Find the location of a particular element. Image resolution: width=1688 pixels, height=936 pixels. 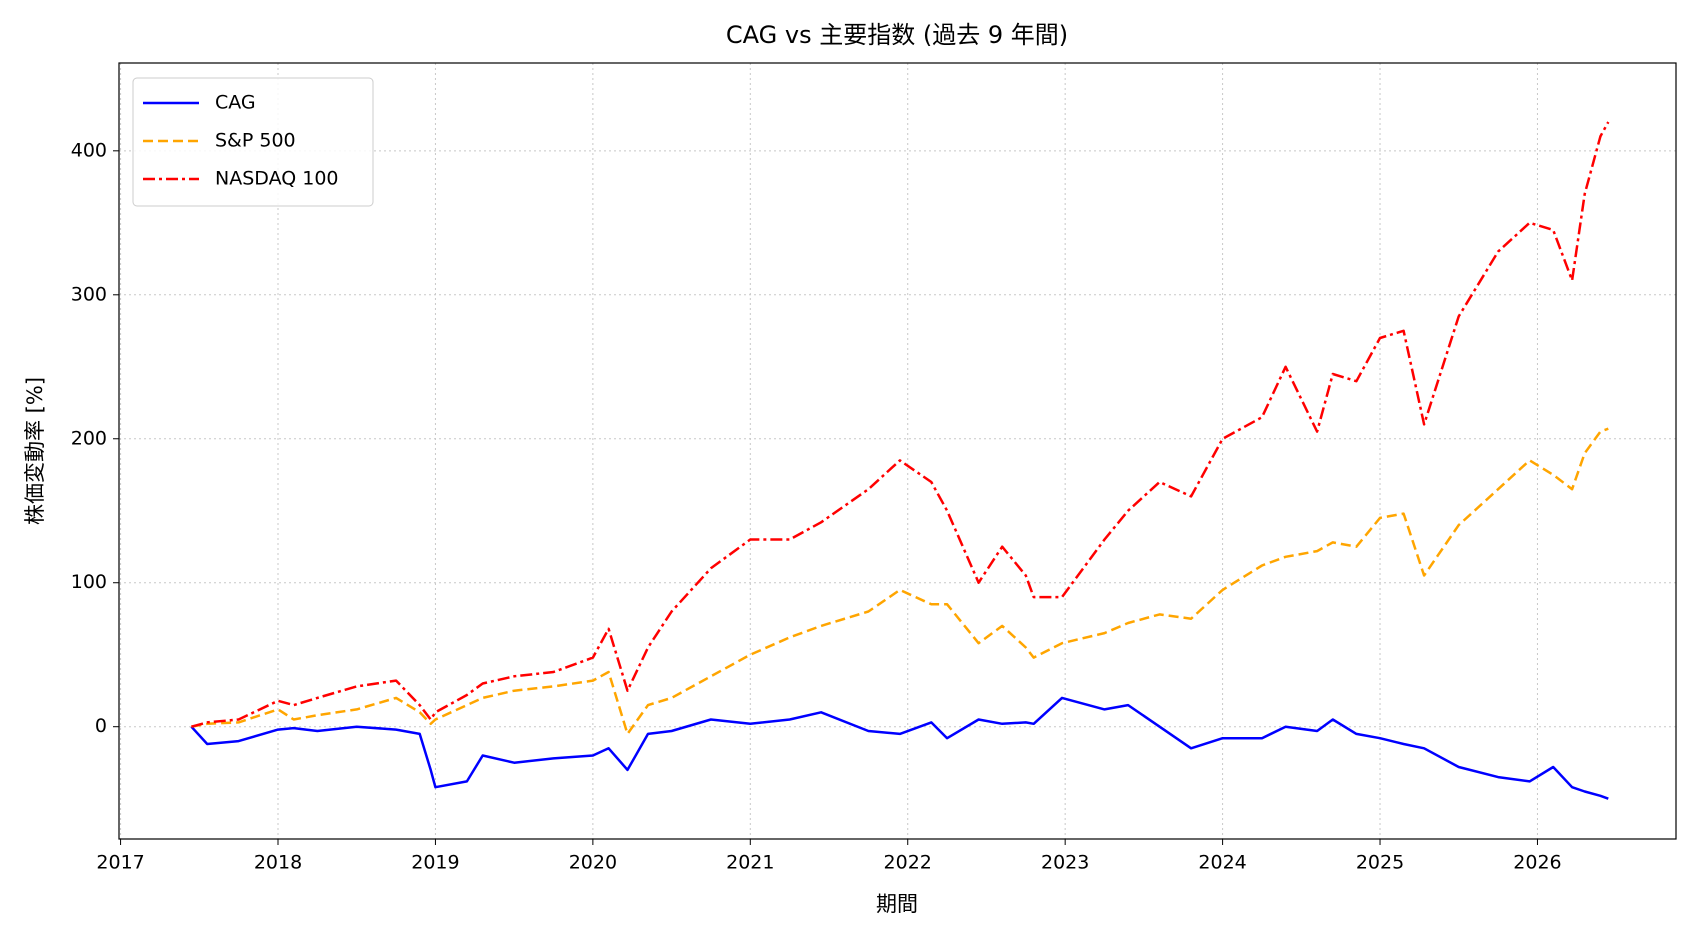

x-tick-label: 2023 is located at coordinates (1065, 863).